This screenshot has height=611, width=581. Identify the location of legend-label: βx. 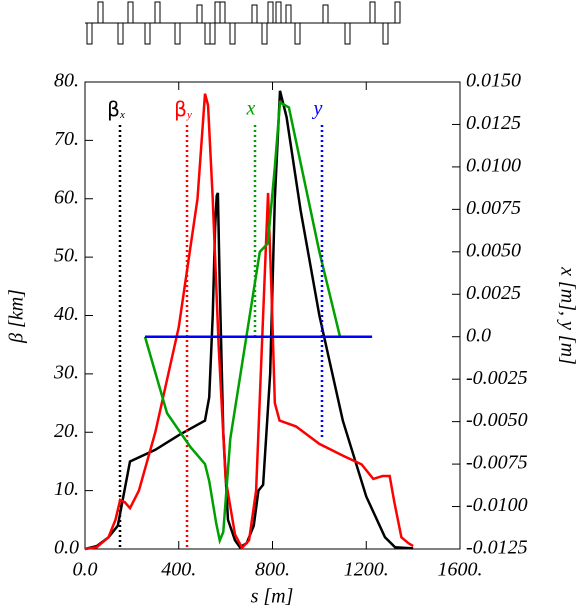
(116, 109).